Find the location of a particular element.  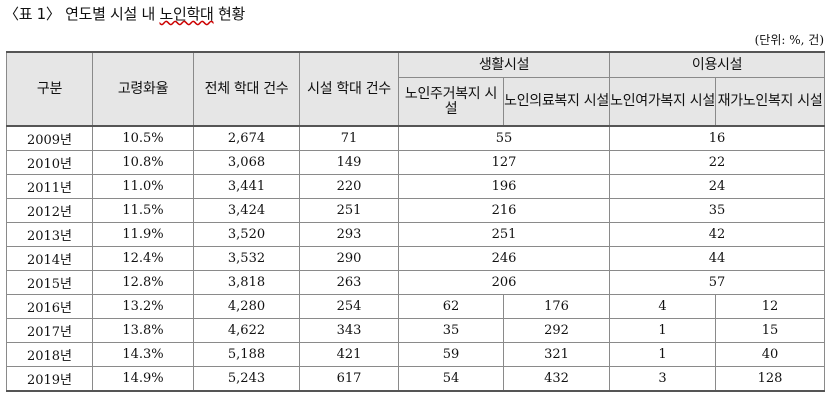

cell-using: 42 is located at coordinates (717, 234).